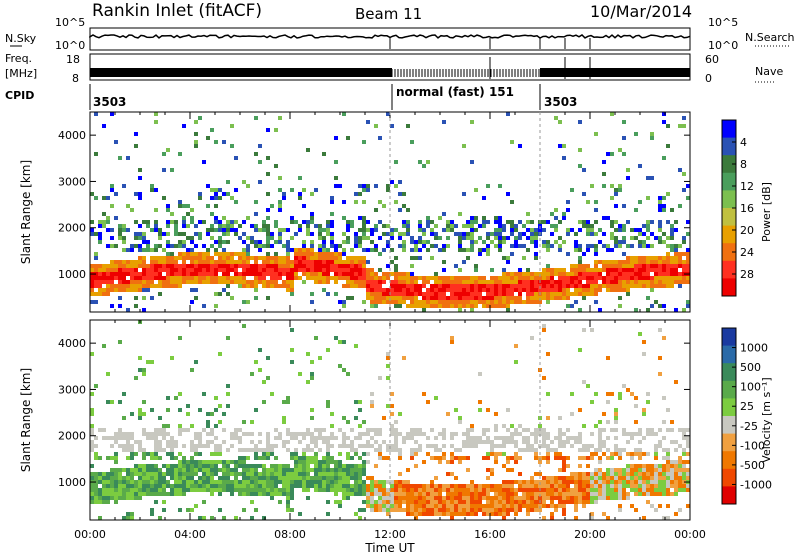 This screenshot has width=800, height=554. Describe the element at coordinates (75, 78) in the screenshot. I see `freq-tick-bottom: 8` at that location.